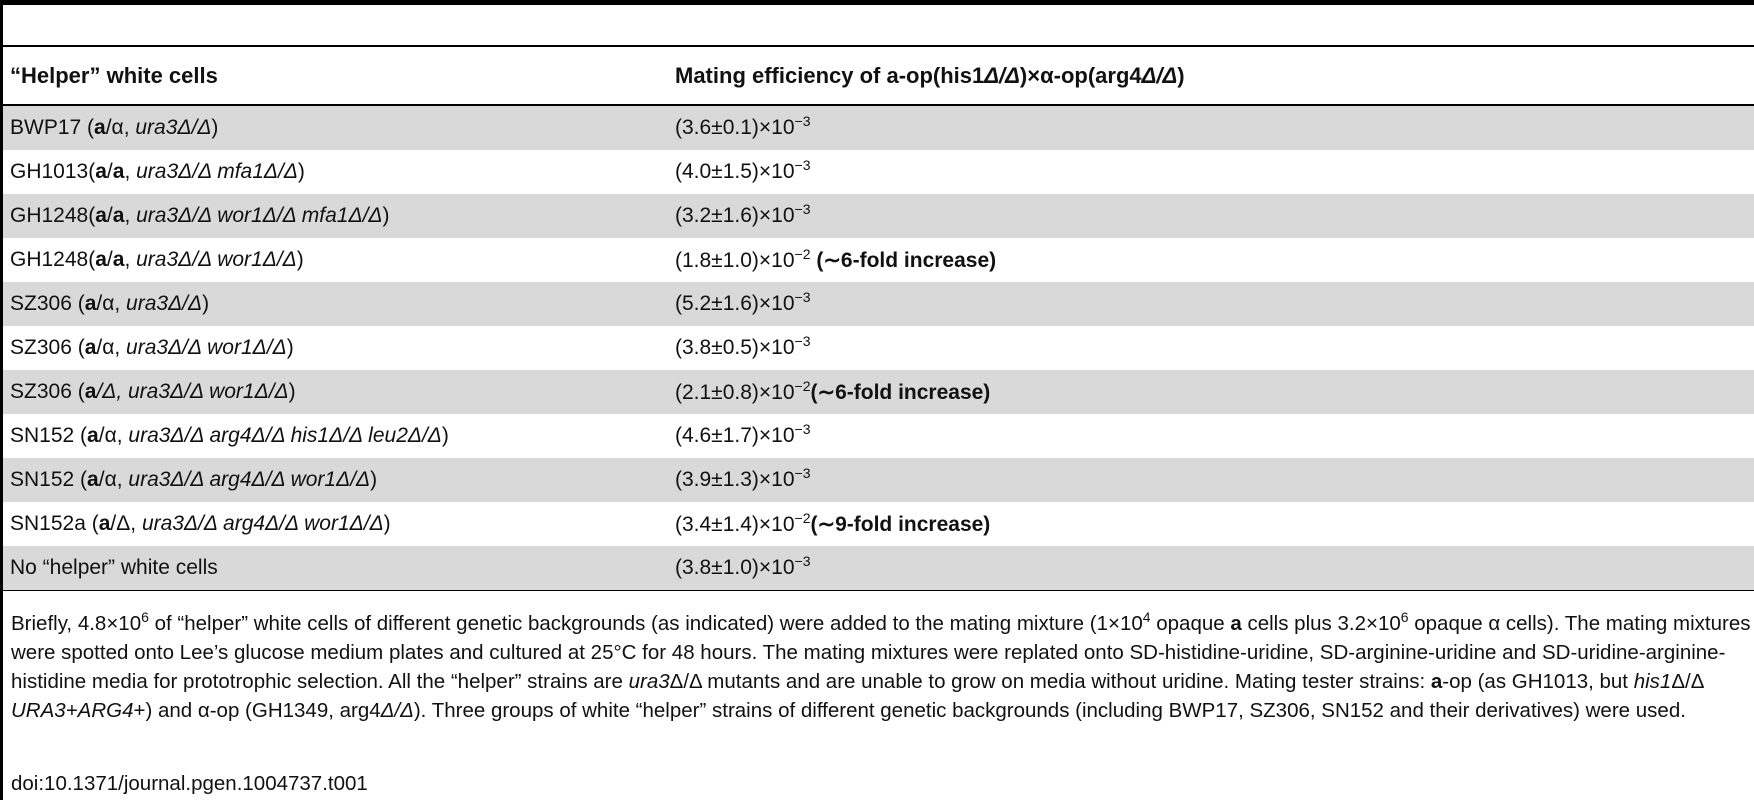  What do you see at coordinates (833, 522) in the screenshot?
I see `efficiency-cell: (3.4±1.4)×10−2(∼9-fold increase)` at bounding box center [833, 522].